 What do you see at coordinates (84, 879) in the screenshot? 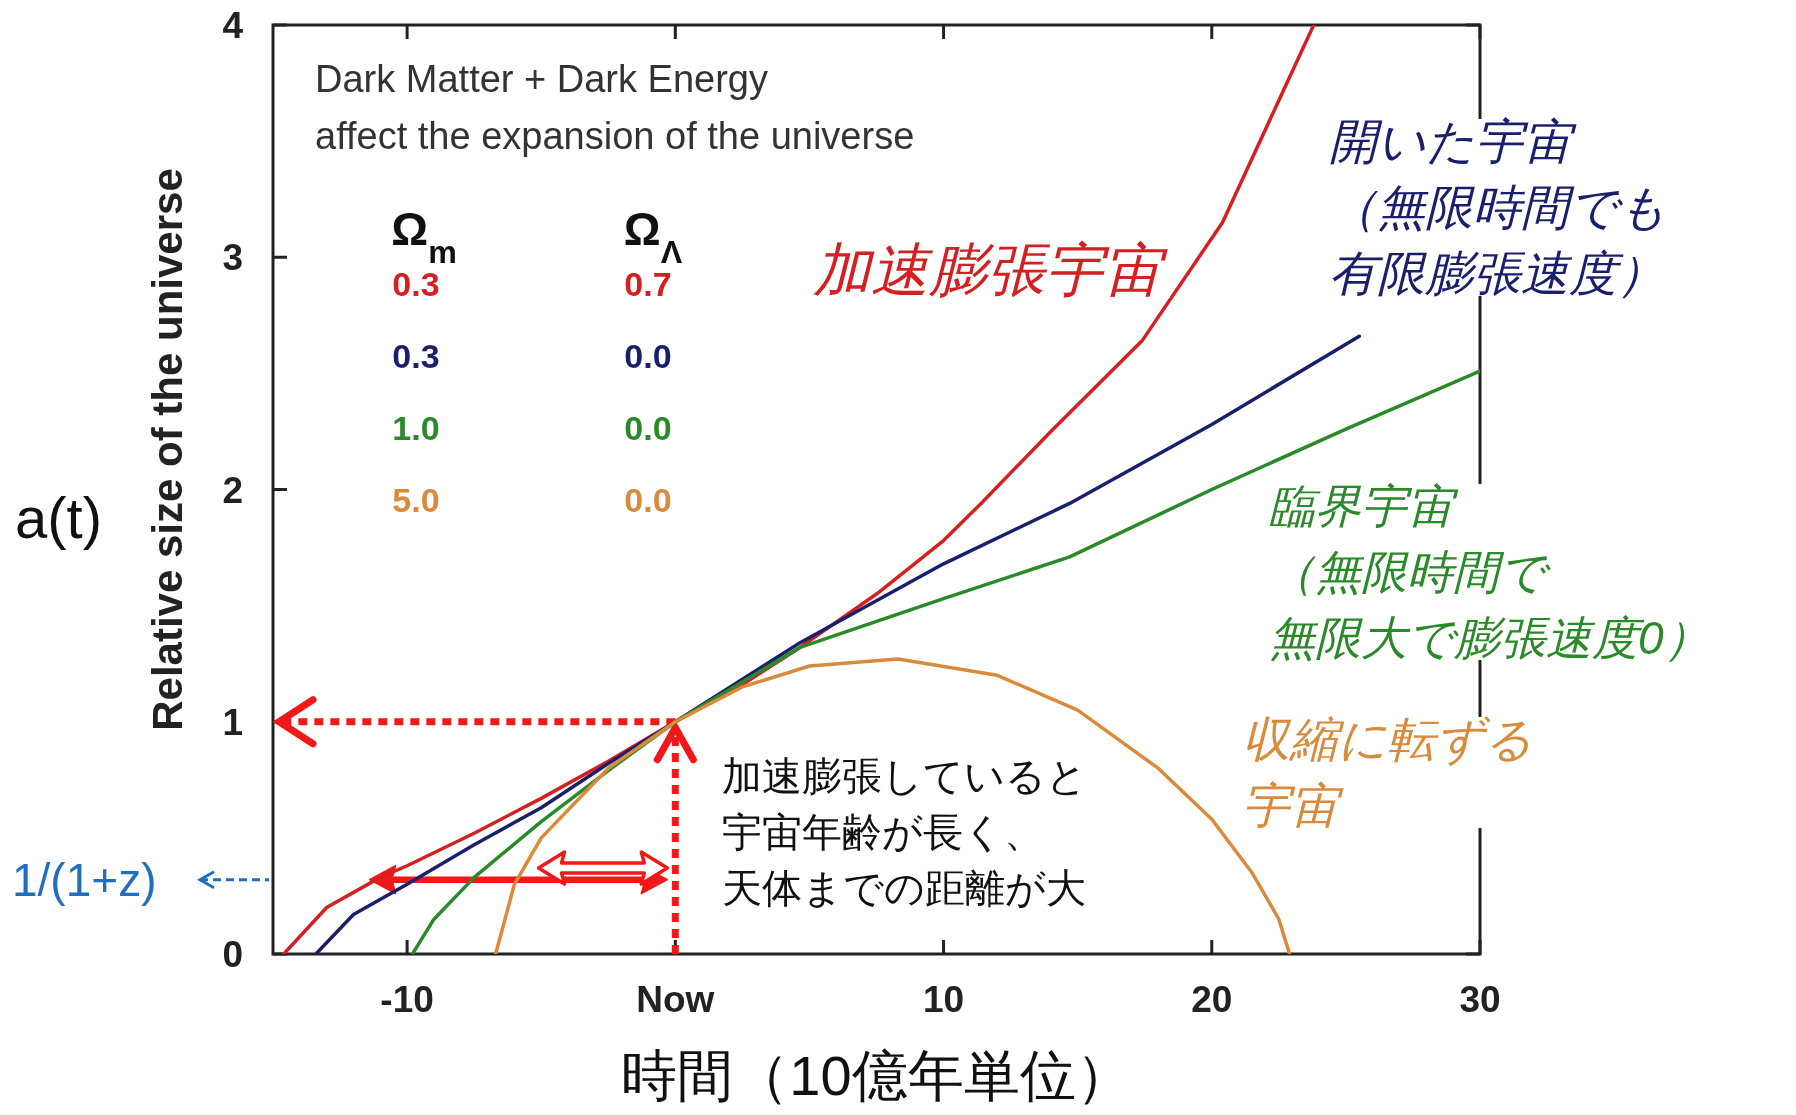
I see `text: 1/(1+z)` at bounding box center [84, 879].